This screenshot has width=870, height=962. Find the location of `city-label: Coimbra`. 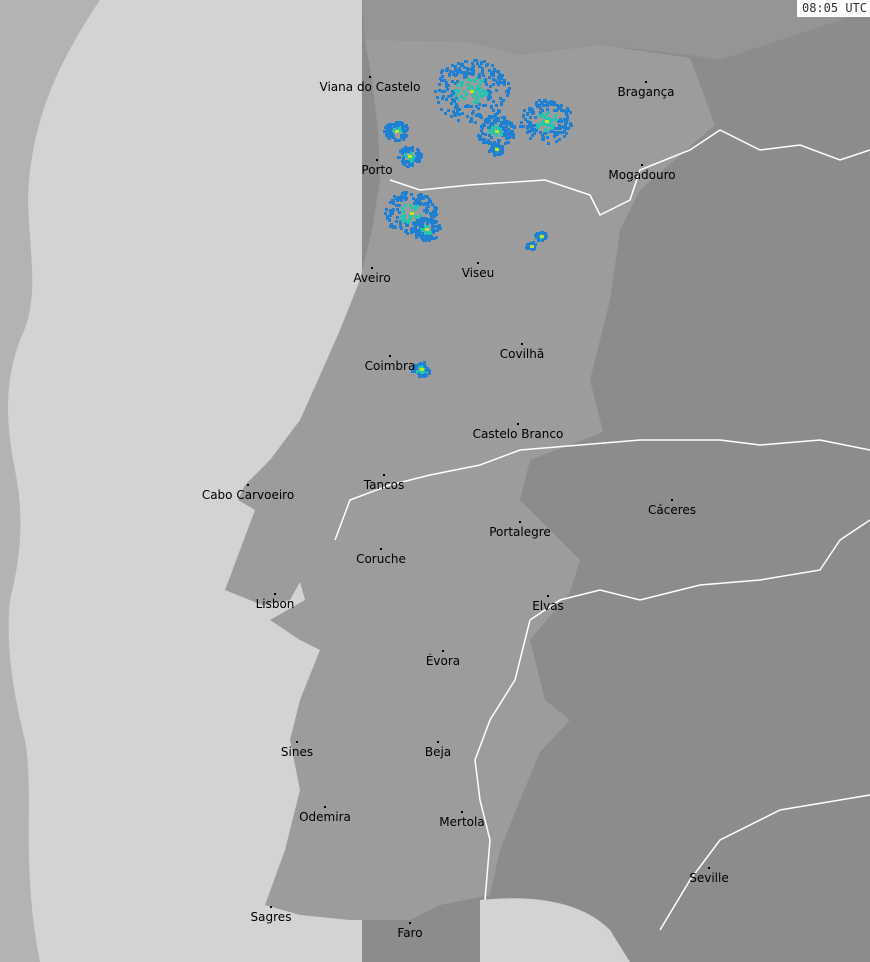

city-label: Coimbra is located at coordinates (390, 366).